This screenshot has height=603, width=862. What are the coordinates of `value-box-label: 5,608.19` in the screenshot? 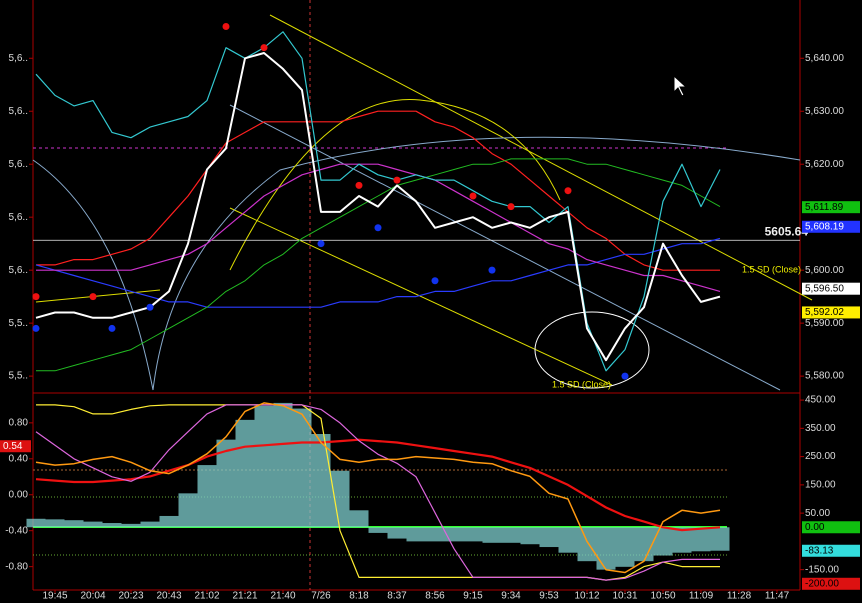 It's located at (824, 226).